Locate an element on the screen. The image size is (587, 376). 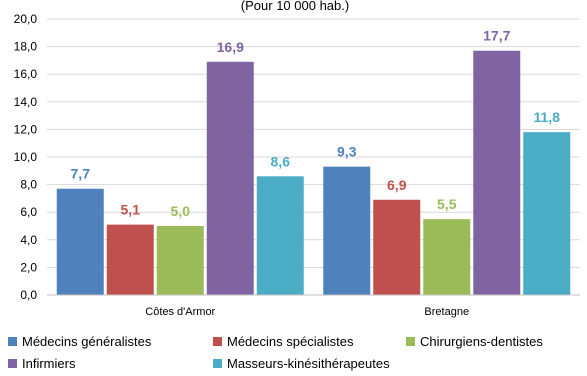
legend-label: Infirmiers is located at coordinates (49, 363).